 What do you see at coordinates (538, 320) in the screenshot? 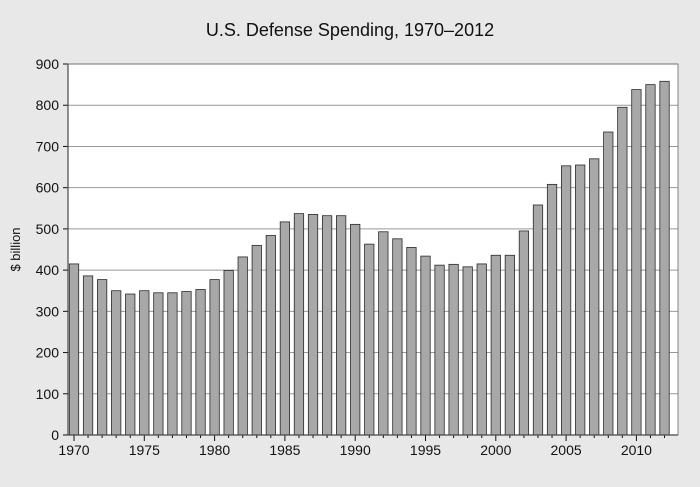
I see `bar-2003` at bounding box center [538, 320].